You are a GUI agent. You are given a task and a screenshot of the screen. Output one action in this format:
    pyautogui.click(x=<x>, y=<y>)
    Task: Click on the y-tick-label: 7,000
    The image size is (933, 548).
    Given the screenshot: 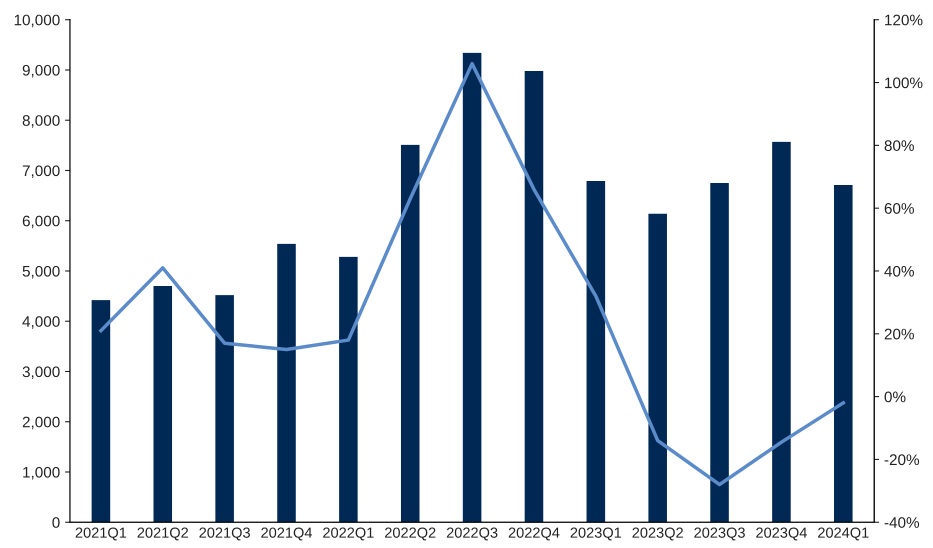 What is the action you would take?
    pyautogui.click(x=41, y=171)
    